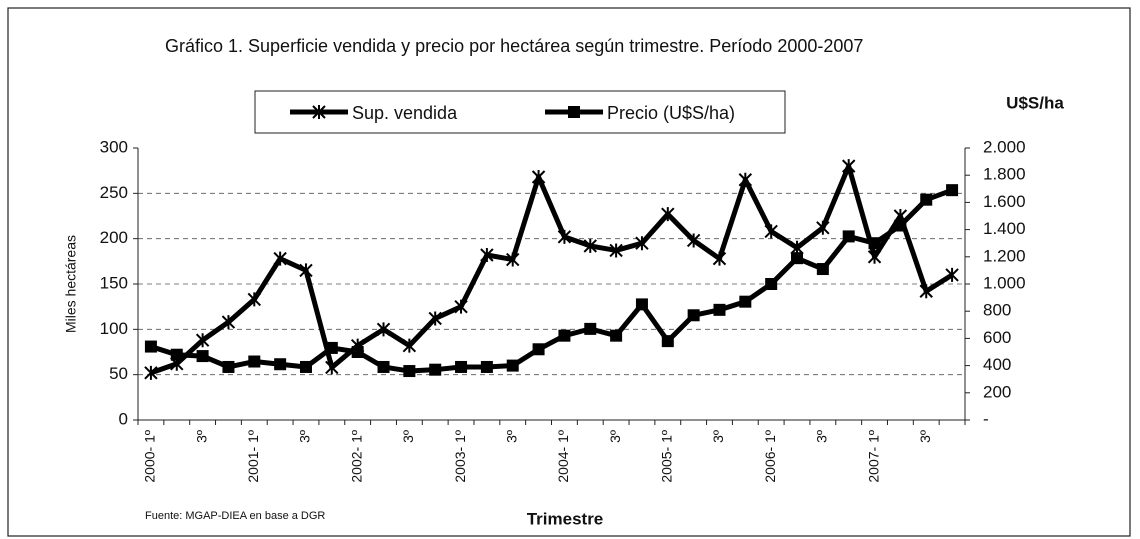 The image size is (1140, 539). Describe the element at coordinates (873, 456) in the screenshot. I see `x-tick-label: 2007- 1º` at that location.